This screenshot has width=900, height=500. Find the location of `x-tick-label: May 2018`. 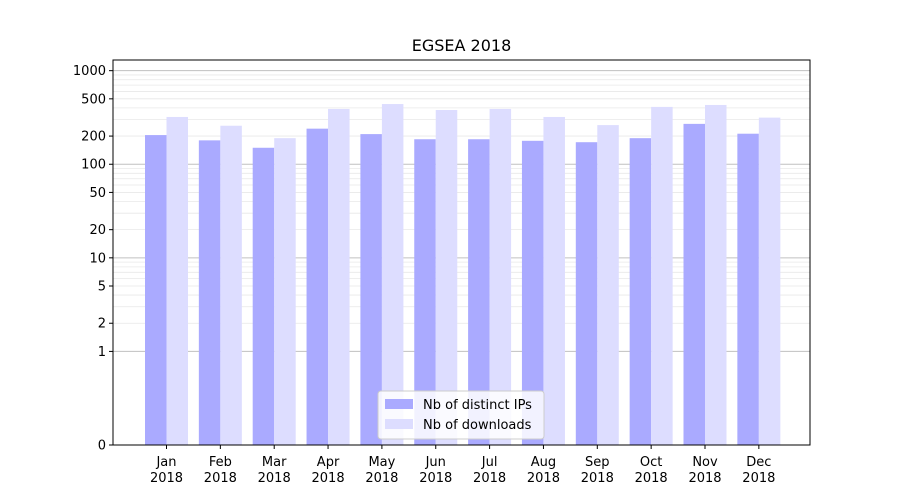

x-tick-label: May 2018 is located at coordinates (381, 470).